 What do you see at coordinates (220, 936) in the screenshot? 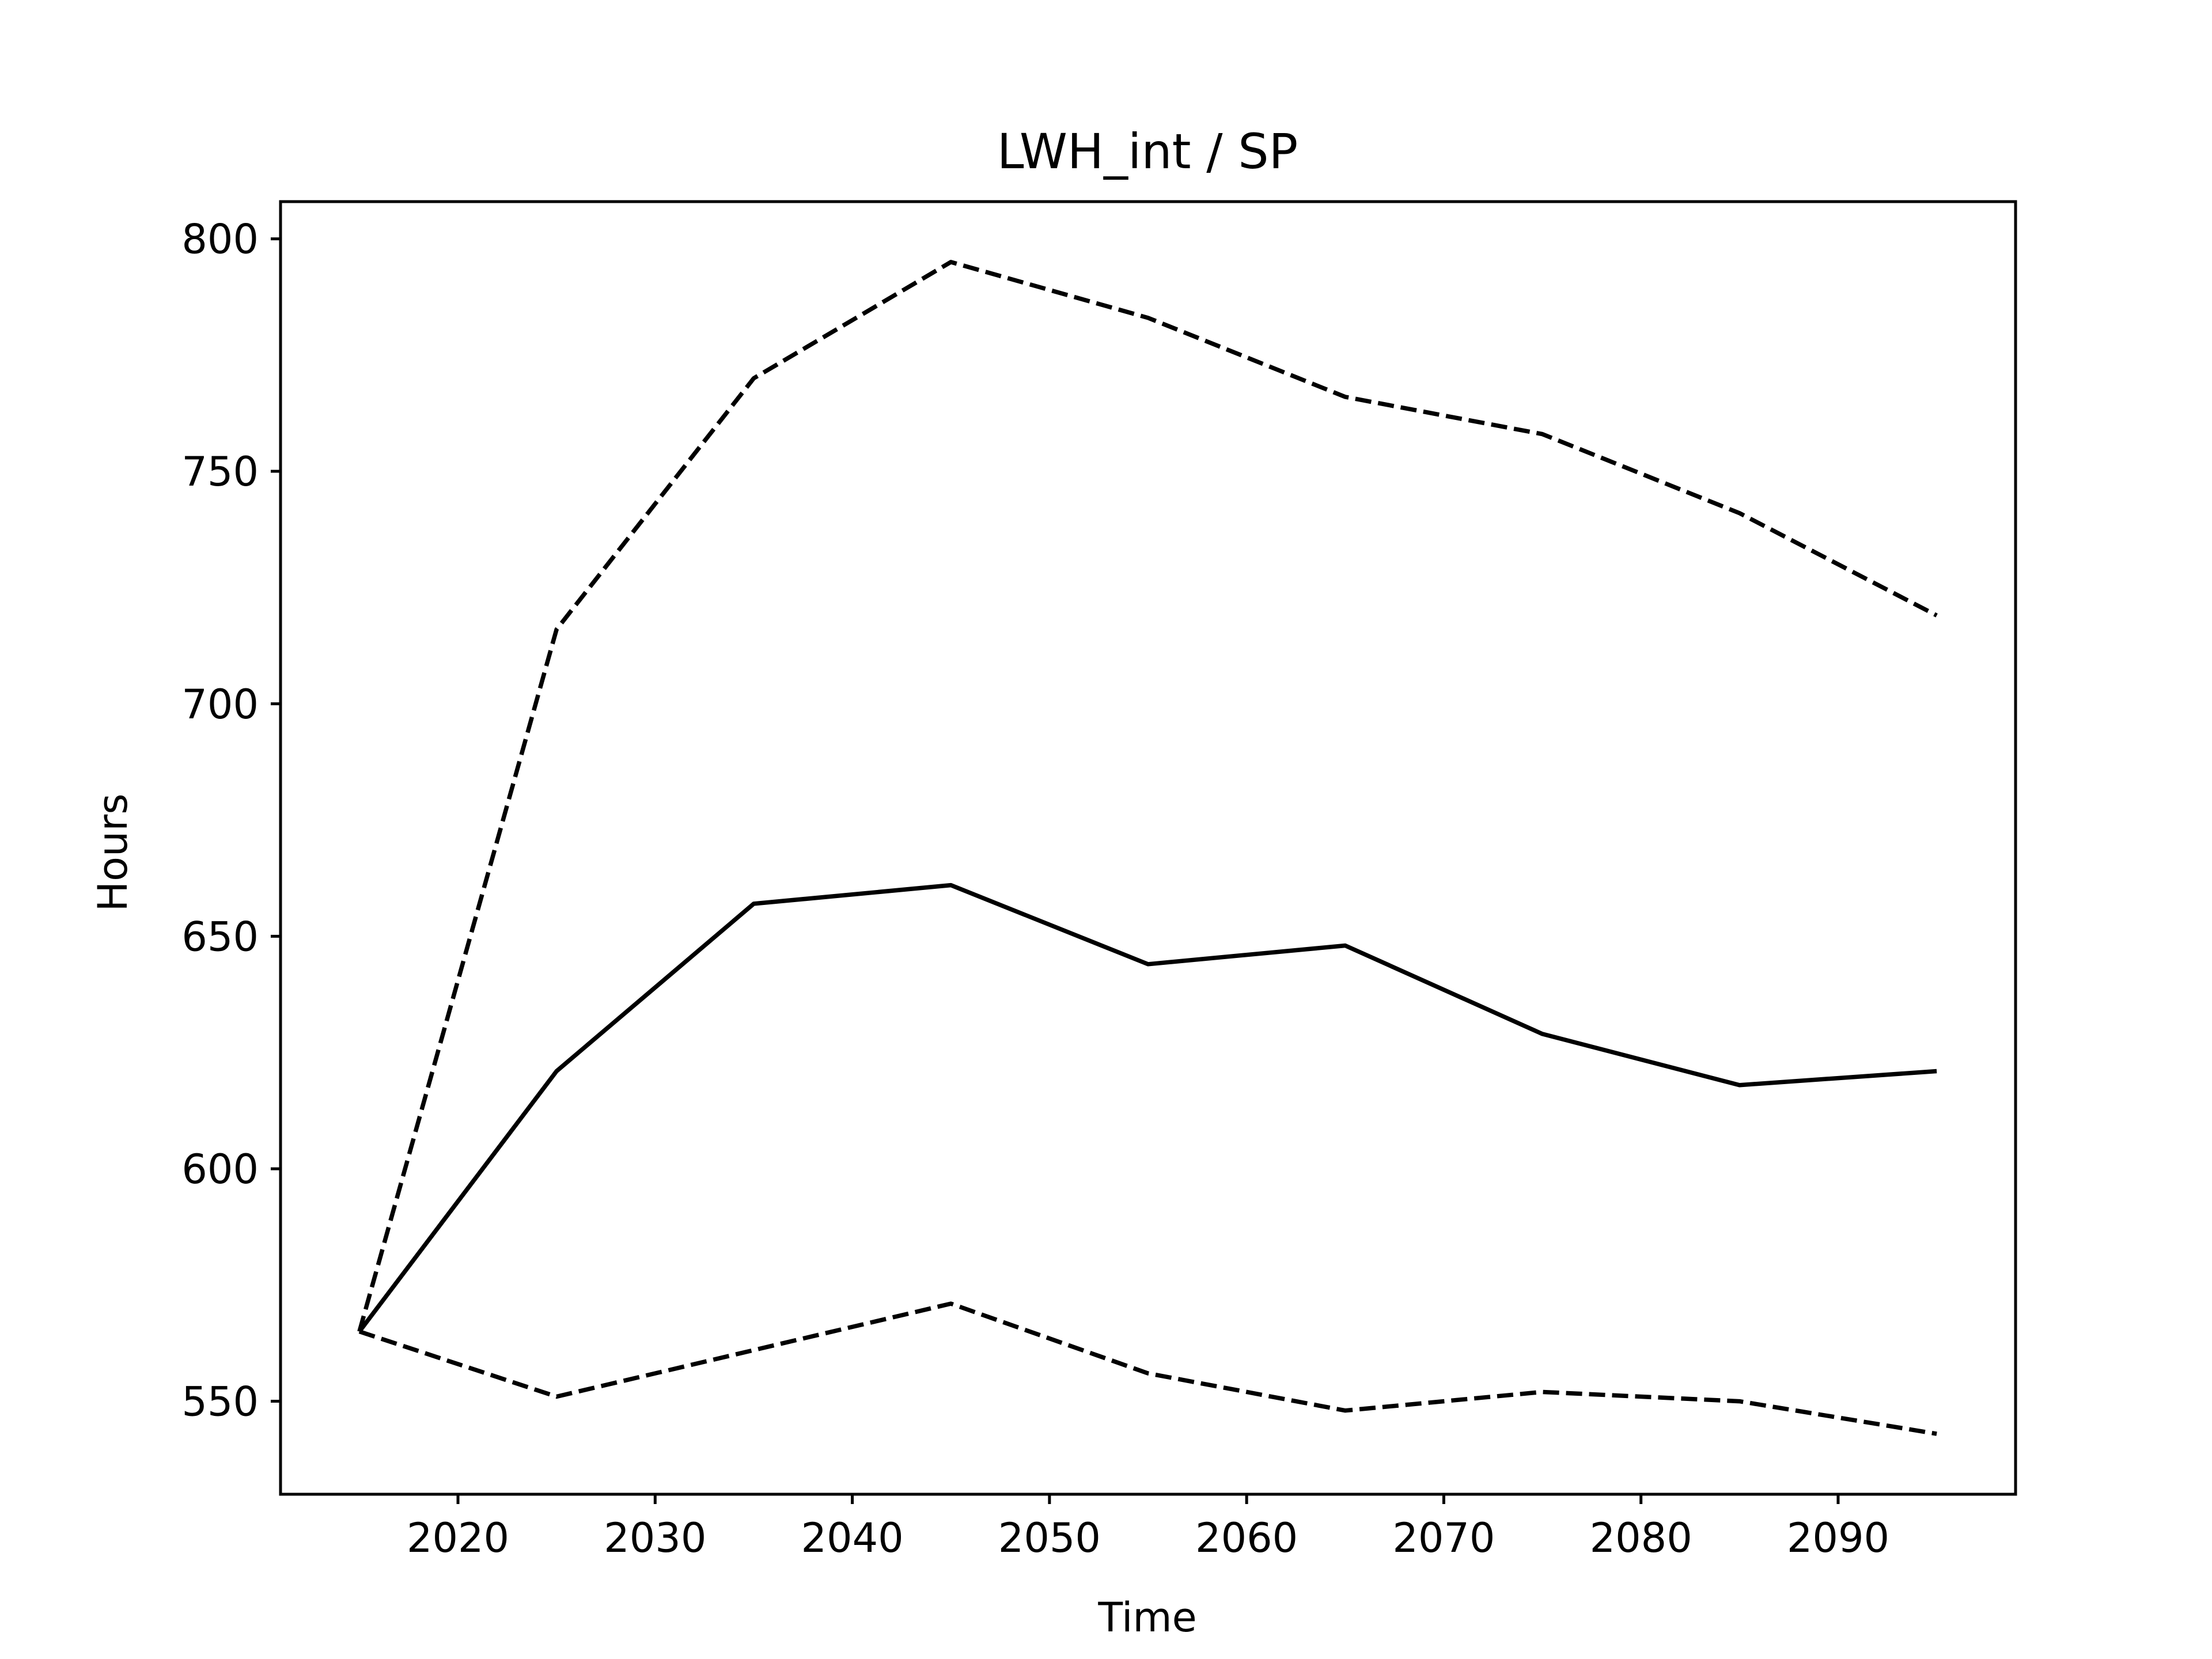
I see `y-tick-label: 650` at bounding box center [220, 936].